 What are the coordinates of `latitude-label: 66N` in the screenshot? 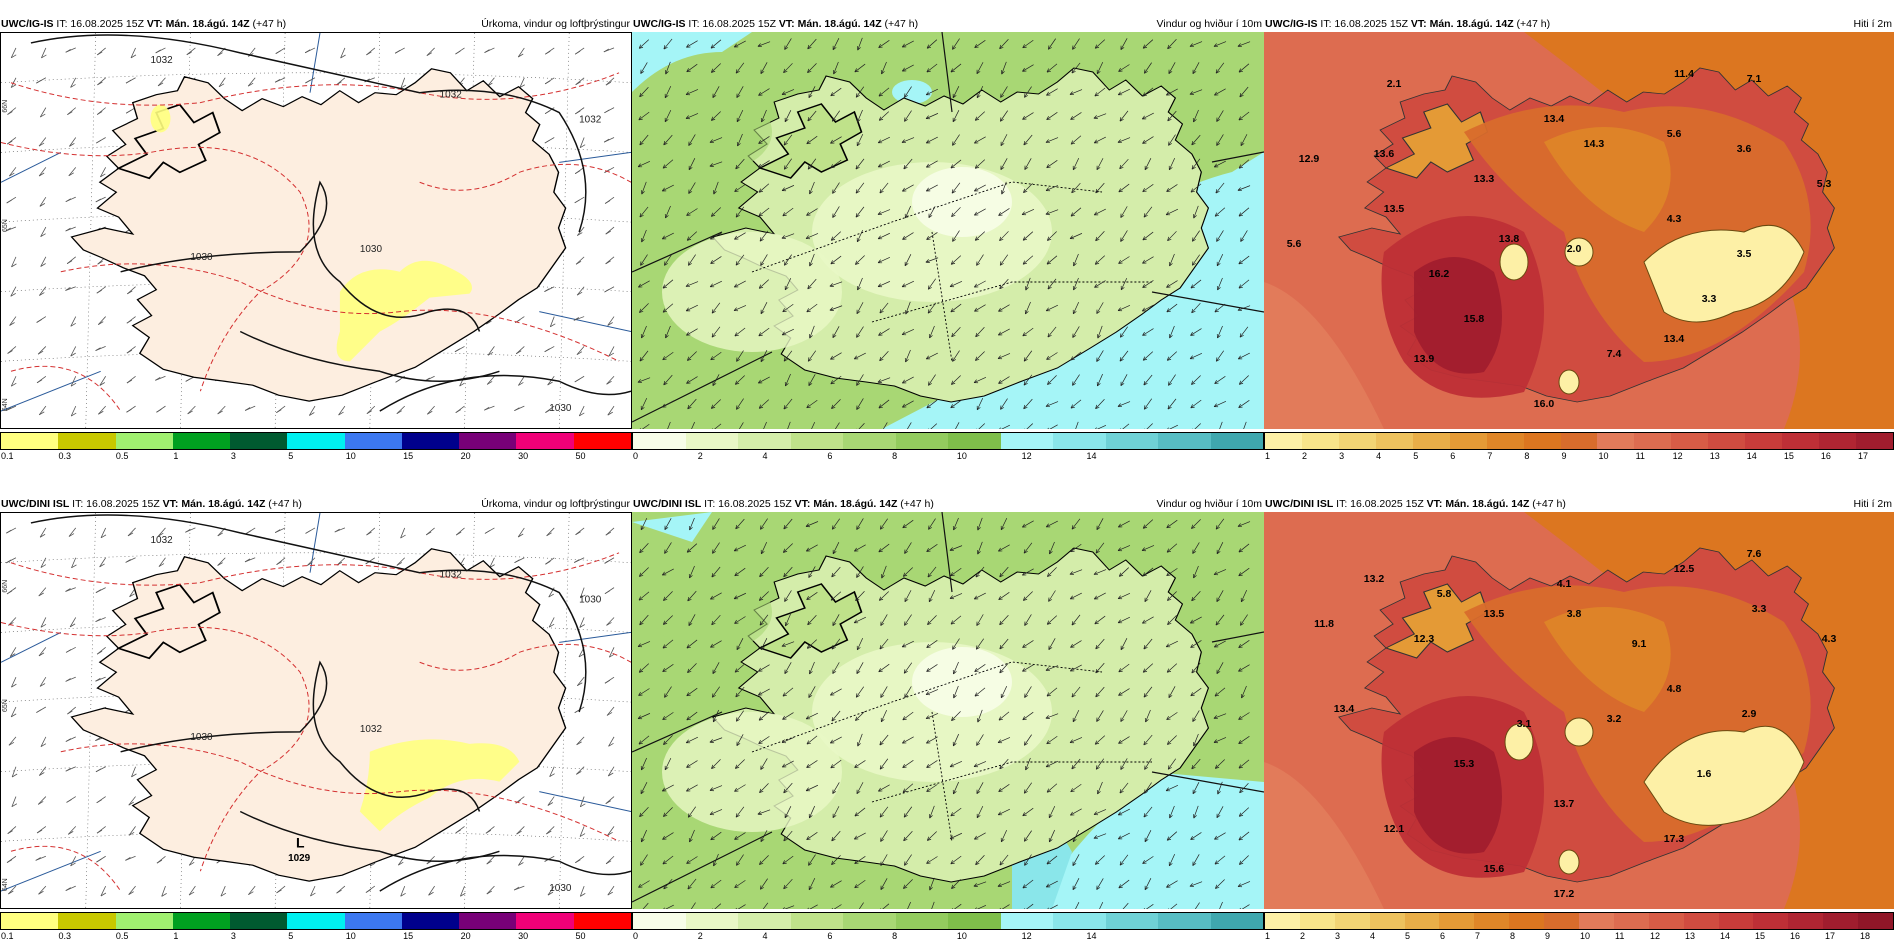 It's located at (5, 106).